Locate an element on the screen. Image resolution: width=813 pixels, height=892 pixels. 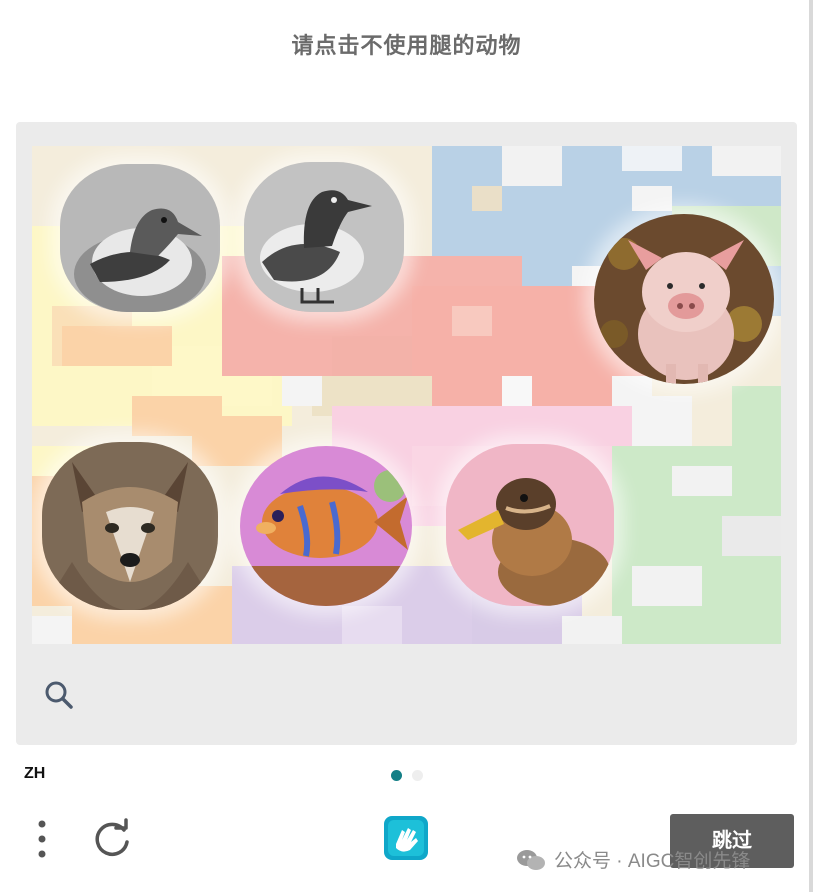
frame-edge is located at coordinates (811, 446).